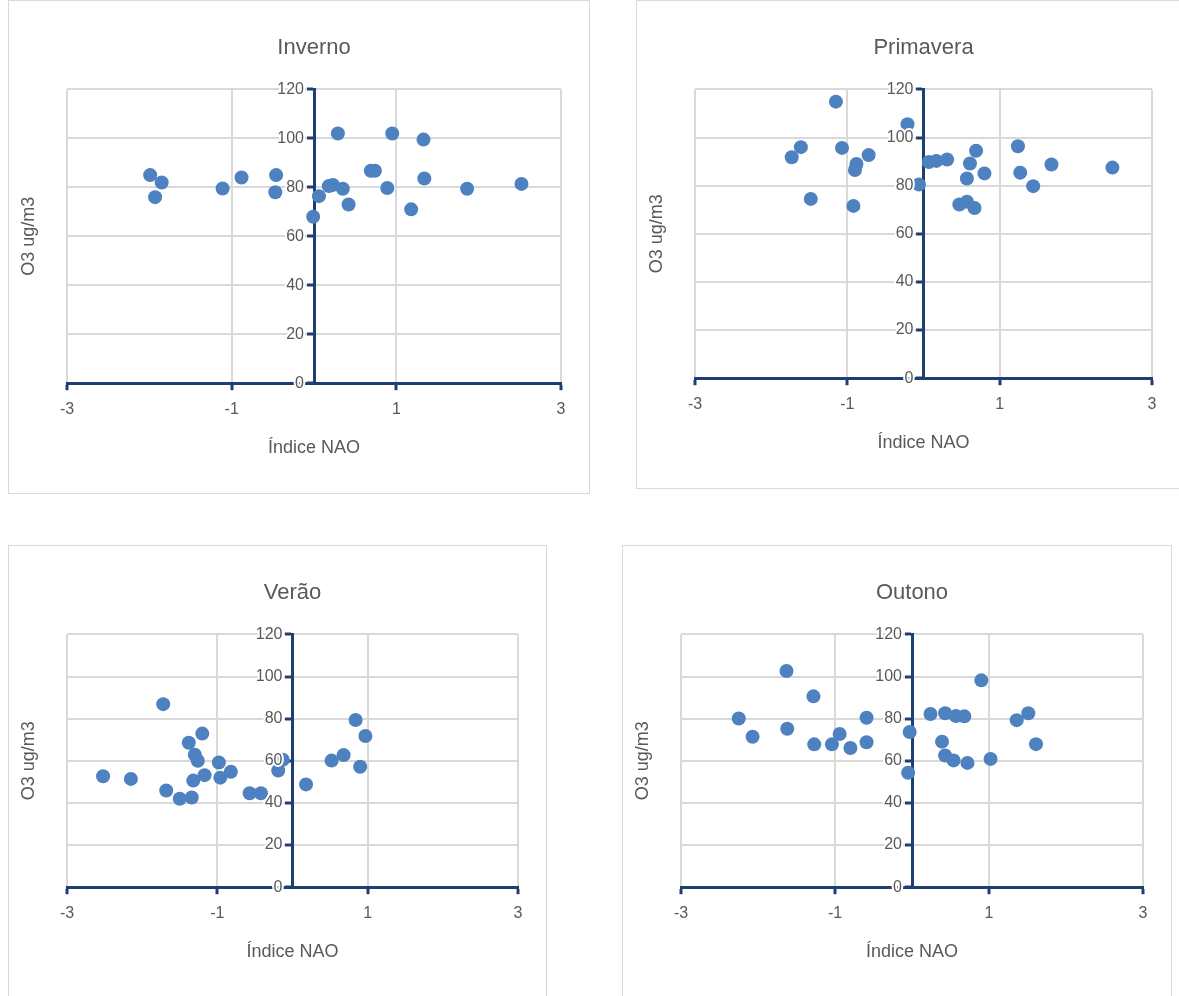 The width and height of the screenshot is (1179, 996). I want to click on chart-title: Outono, so click(912, 592).